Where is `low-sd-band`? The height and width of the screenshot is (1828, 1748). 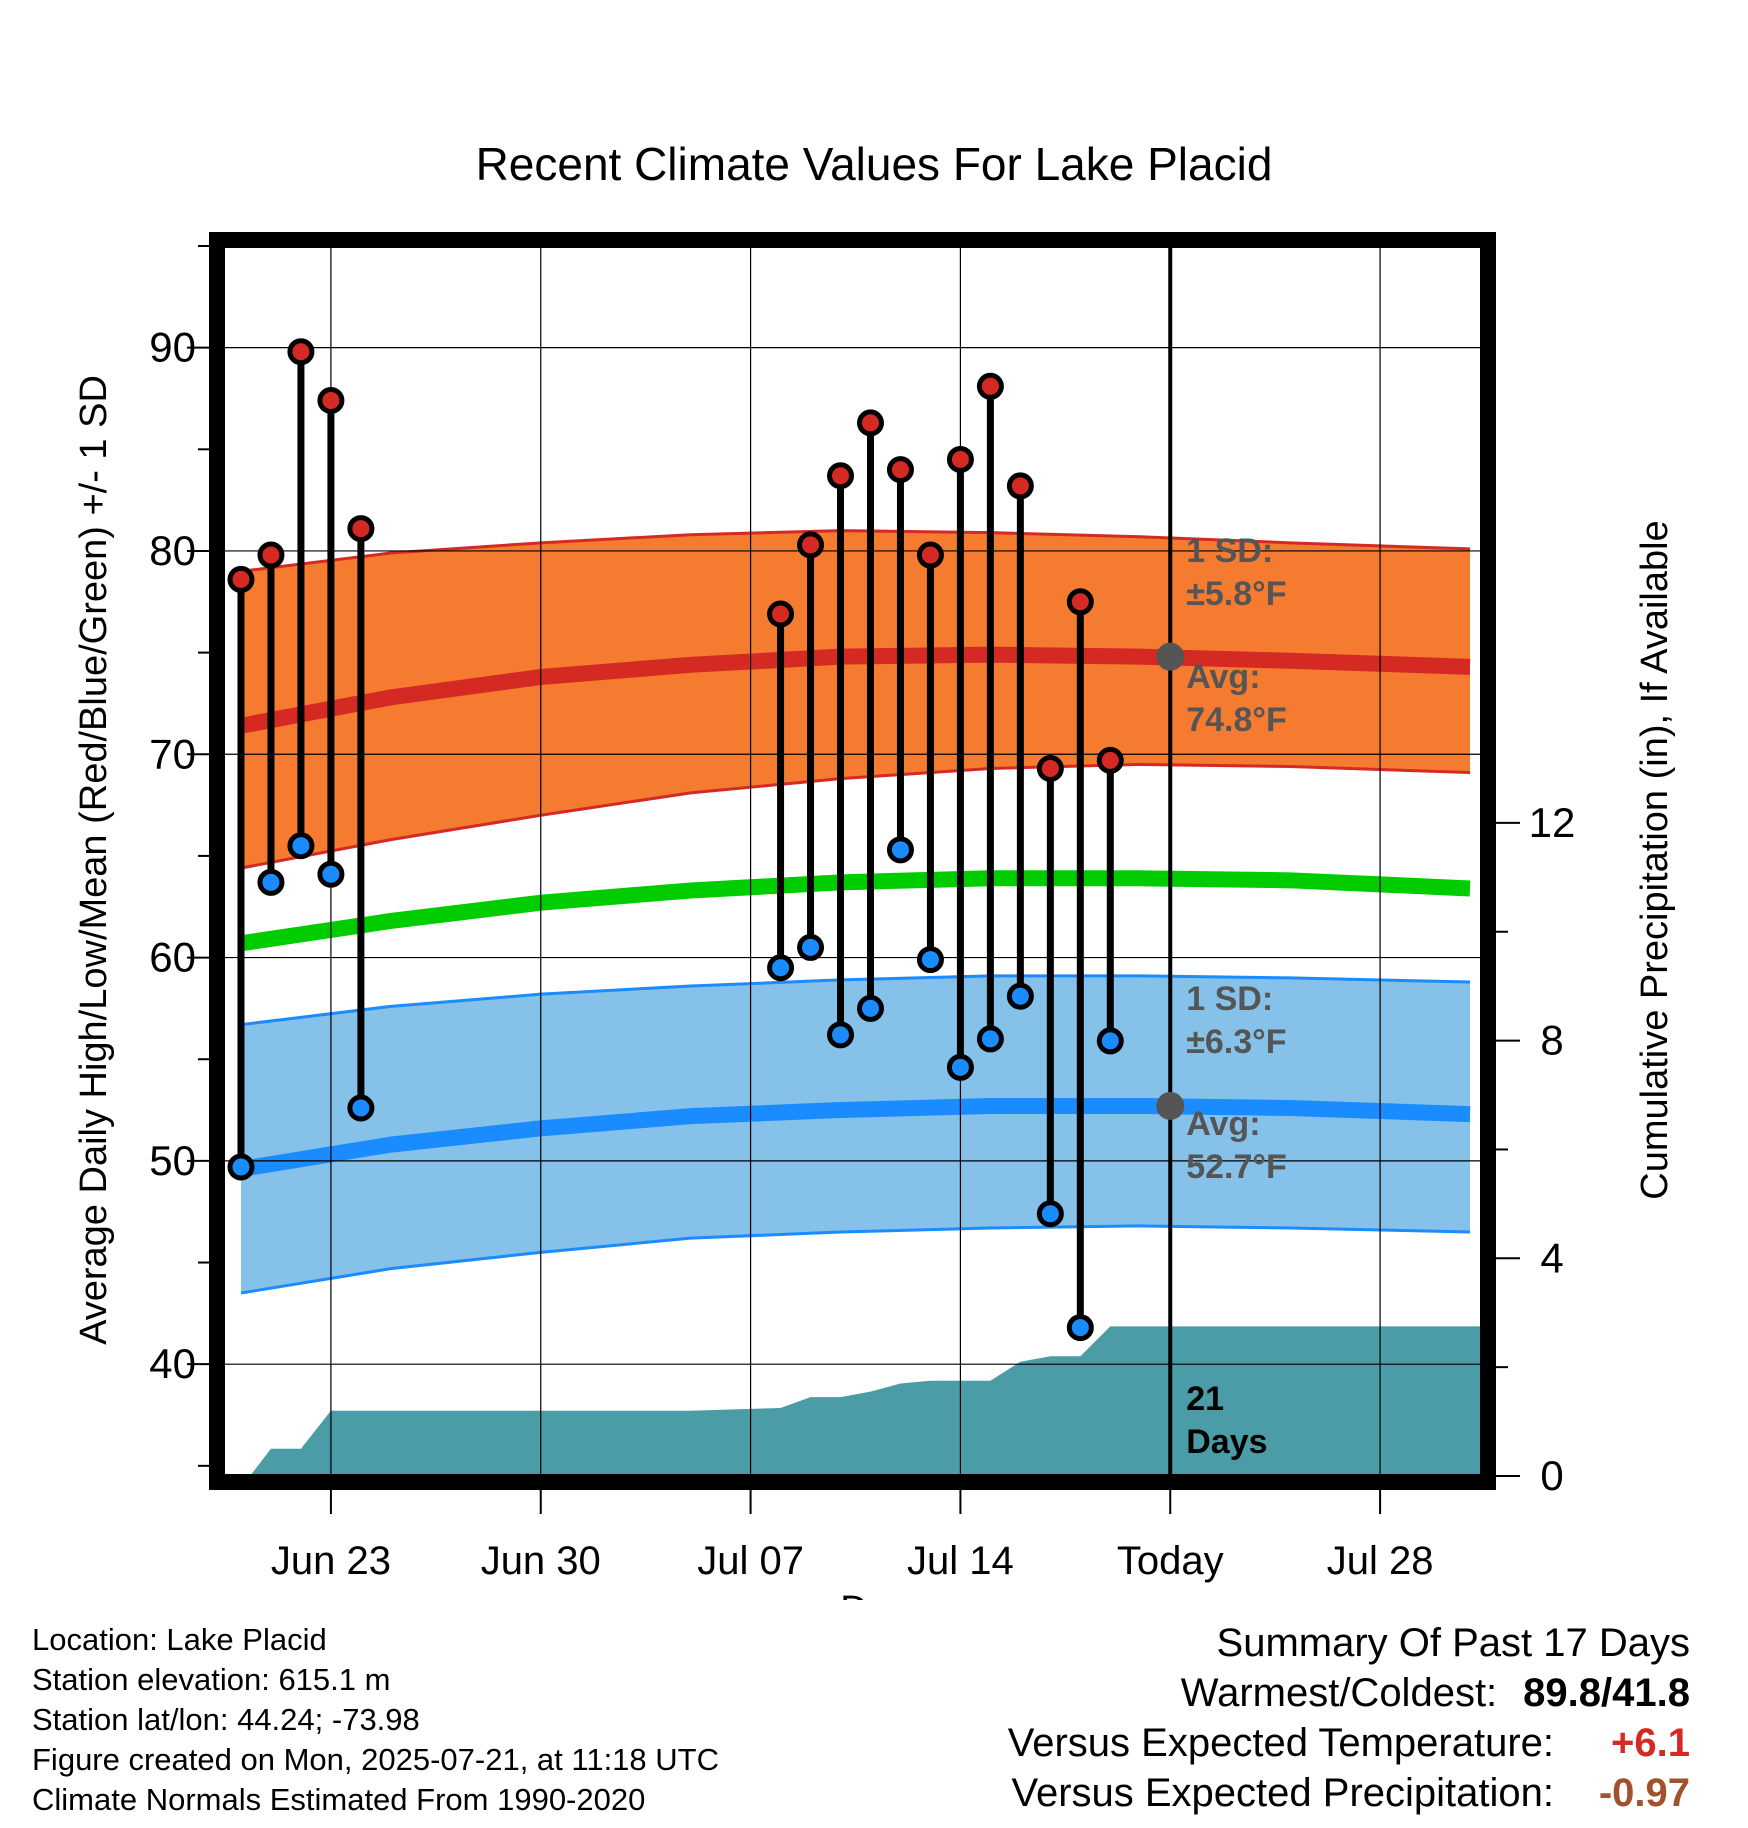
low-sd-band is located at coordinates (855, 1134).